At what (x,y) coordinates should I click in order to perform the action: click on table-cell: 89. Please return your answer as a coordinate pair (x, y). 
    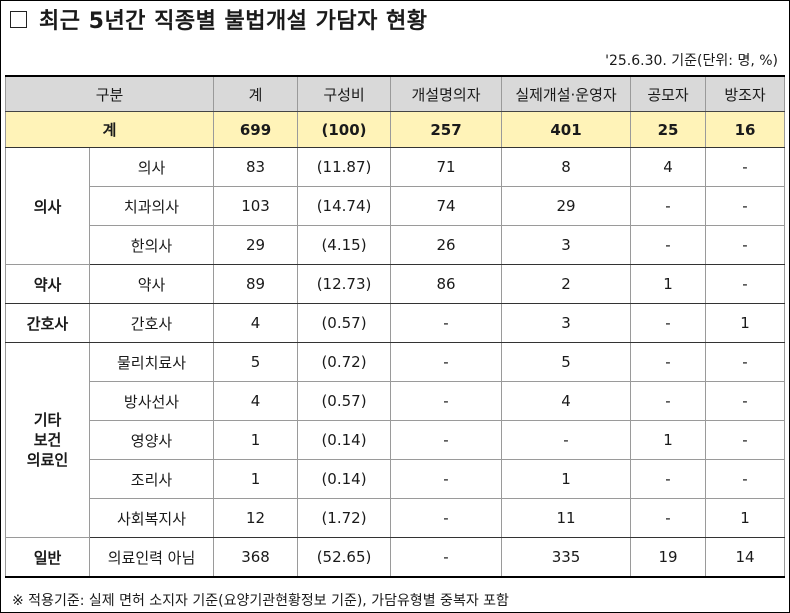
    Looking at the image, I should click on (256, 284).